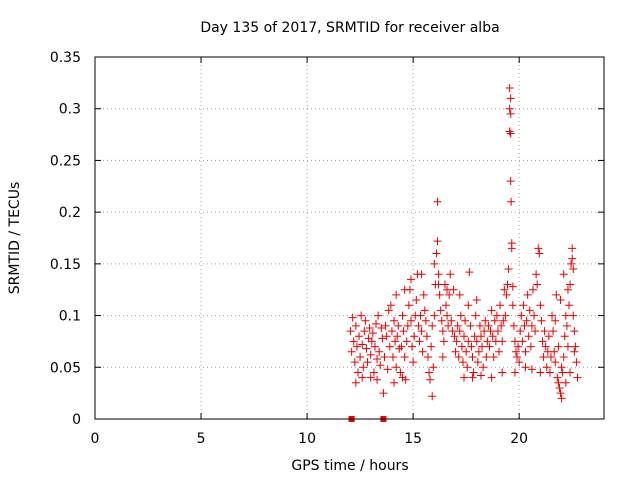 This screenshot has width=640, height=480. Describe the element at coordinates (95, 439) in the screenshot. I see `x-tick-label: 0` at that location.